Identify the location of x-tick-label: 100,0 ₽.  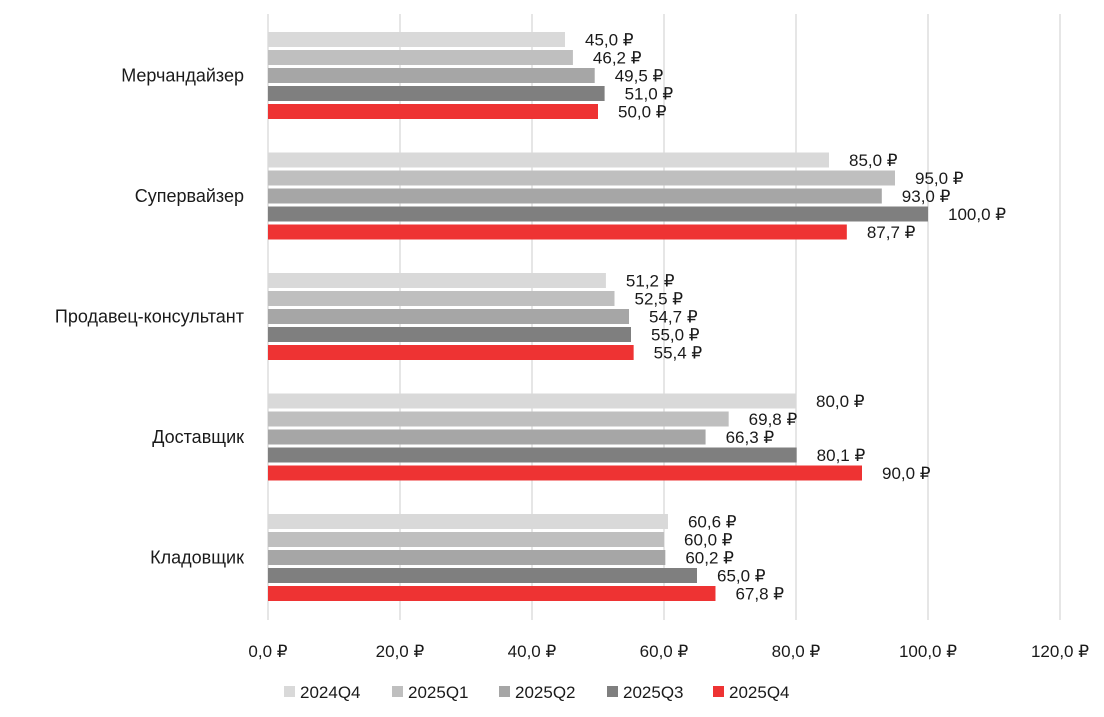
(928, 651).